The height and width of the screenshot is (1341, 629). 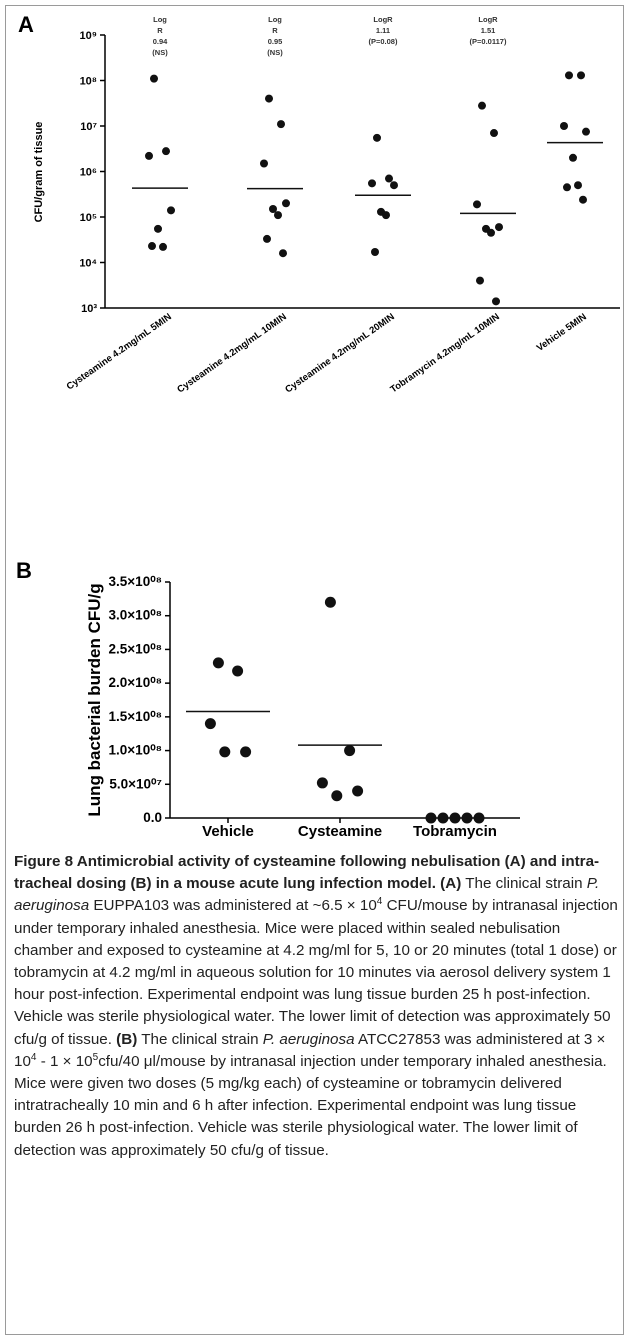 I want to click on caption-label: (B), so click(x=127, y=1039).